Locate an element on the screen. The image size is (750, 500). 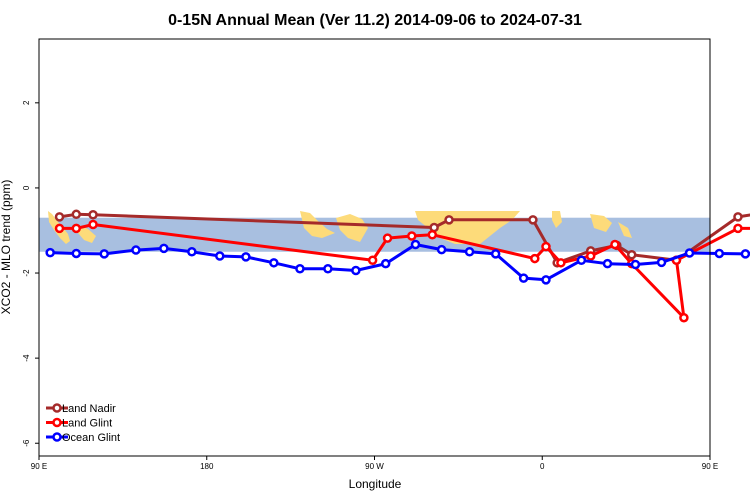
legend-label-land-glint: Land Glint is located at coordinates (87, 424).